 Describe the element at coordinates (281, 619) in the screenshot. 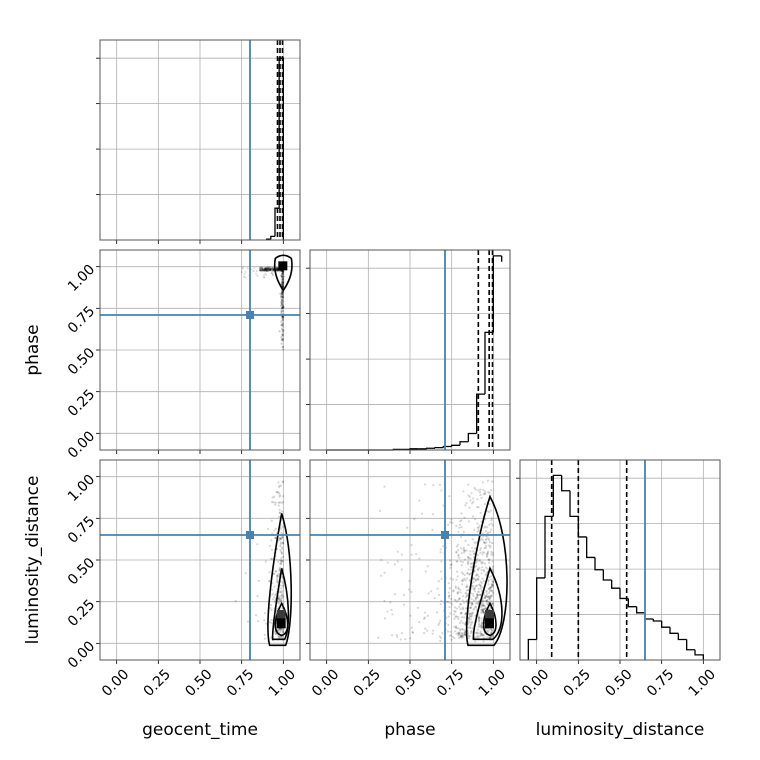

I see `density-contour-core` at that location.